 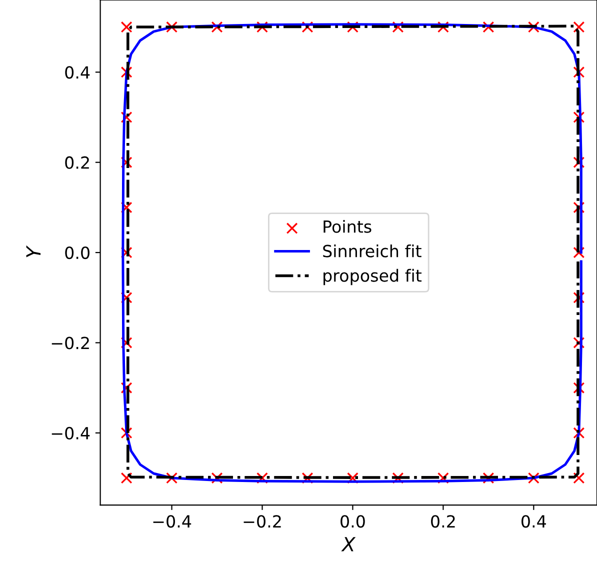 What do you see at coordinates (348, 226) in the screenshot?
I see `legend-label: Points` at bounding box center [348, 226].